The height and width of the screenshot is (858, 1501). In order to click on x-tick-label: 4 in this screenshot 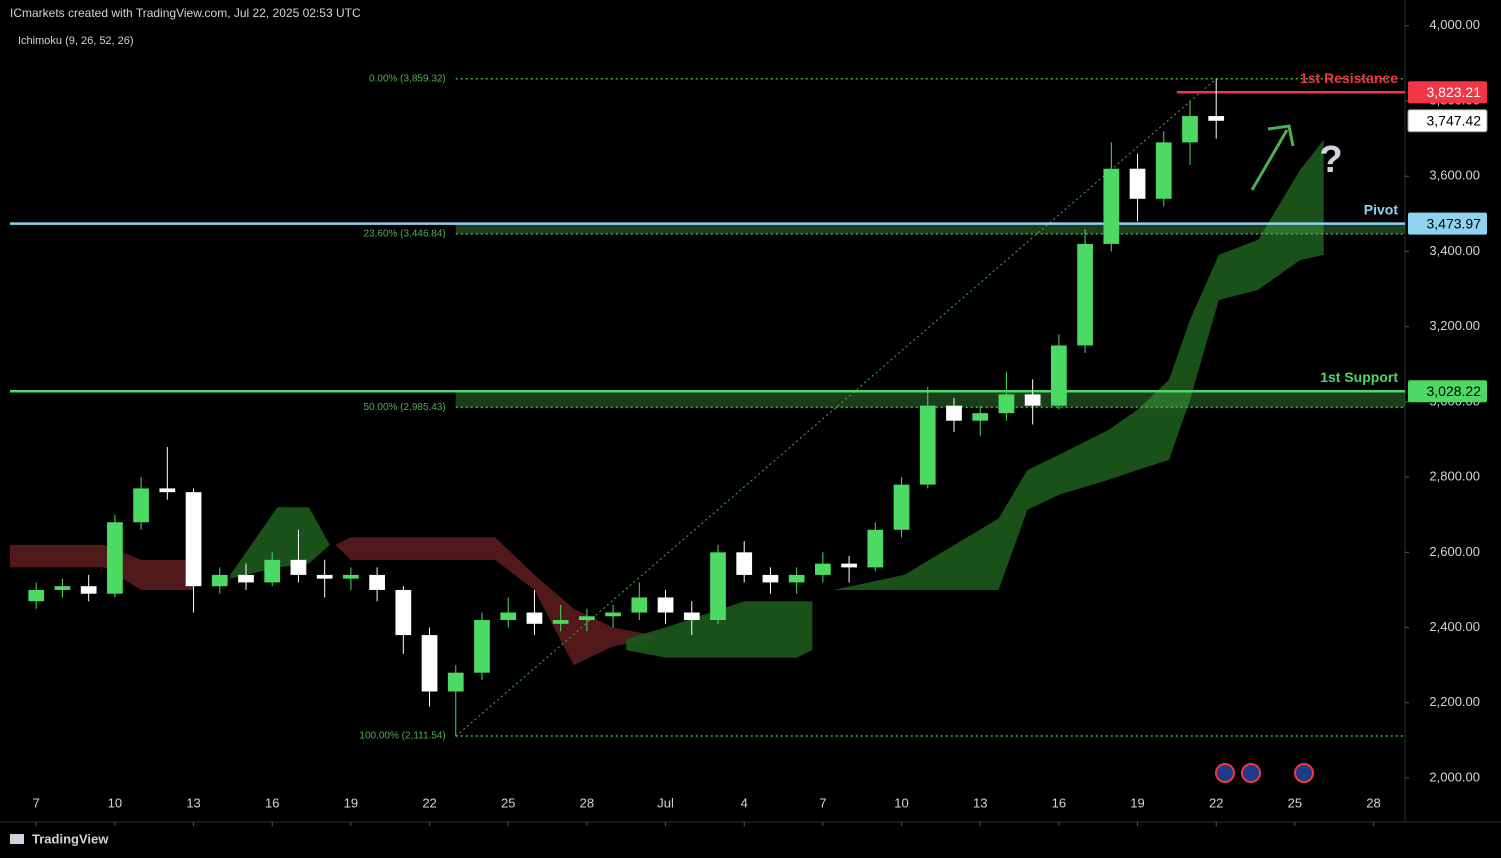, I will do `click(744, 802)`.